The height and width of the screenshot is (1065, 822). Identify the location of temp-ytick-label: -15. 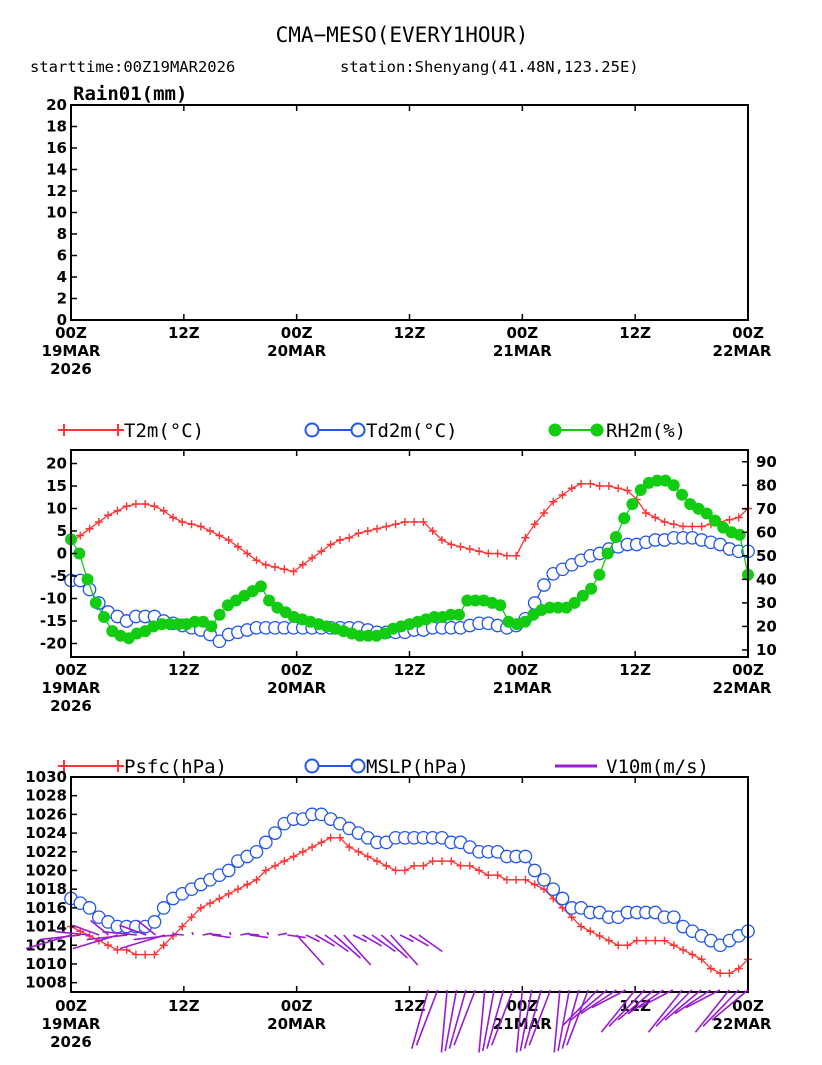
(53, 621).